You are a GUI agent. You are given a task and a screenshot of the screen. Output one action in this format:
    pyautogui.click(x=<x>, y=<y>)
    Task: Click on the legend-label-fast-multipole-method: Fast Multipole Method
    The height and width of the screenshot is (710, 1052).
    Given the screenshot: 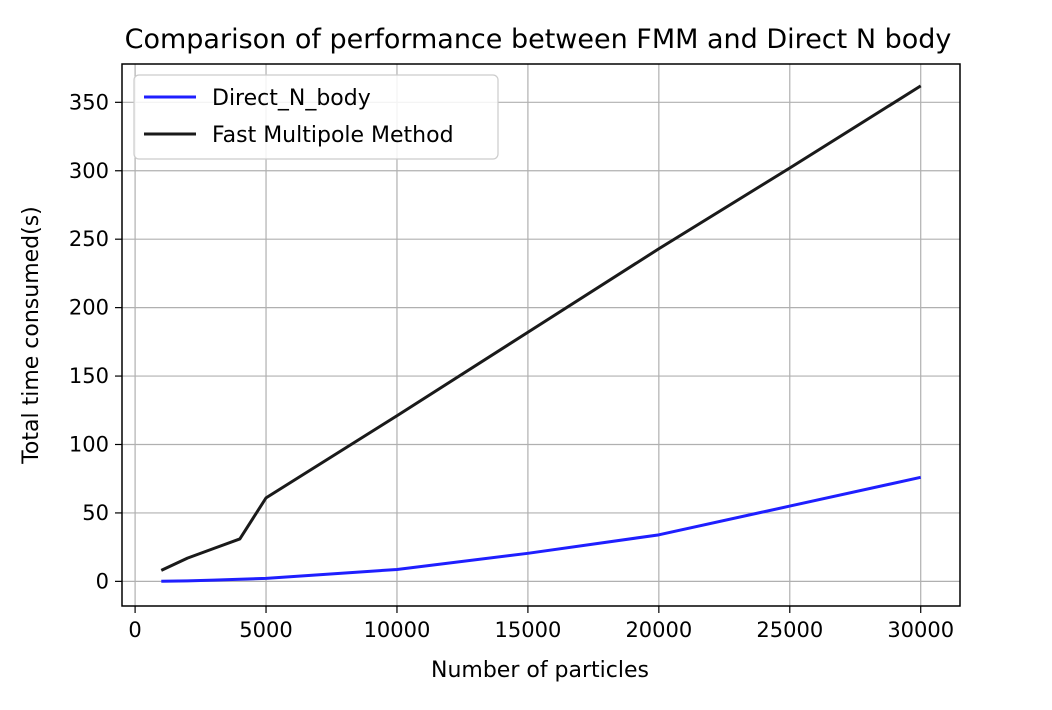 What is the action you would take?
    pyautogui.click(x=333, y=135)
    